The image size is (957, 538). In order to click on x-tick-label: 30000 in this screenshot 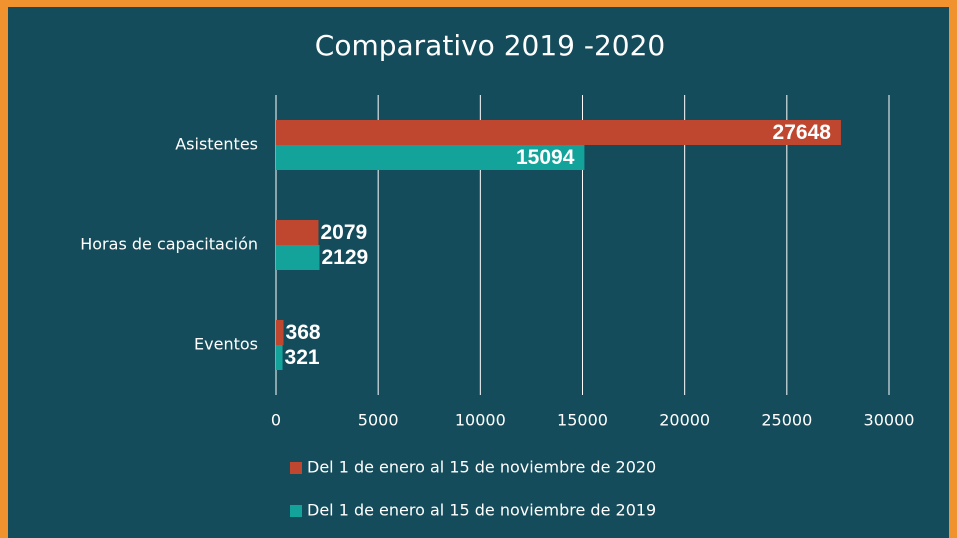, I will do `click(889, 420)`.